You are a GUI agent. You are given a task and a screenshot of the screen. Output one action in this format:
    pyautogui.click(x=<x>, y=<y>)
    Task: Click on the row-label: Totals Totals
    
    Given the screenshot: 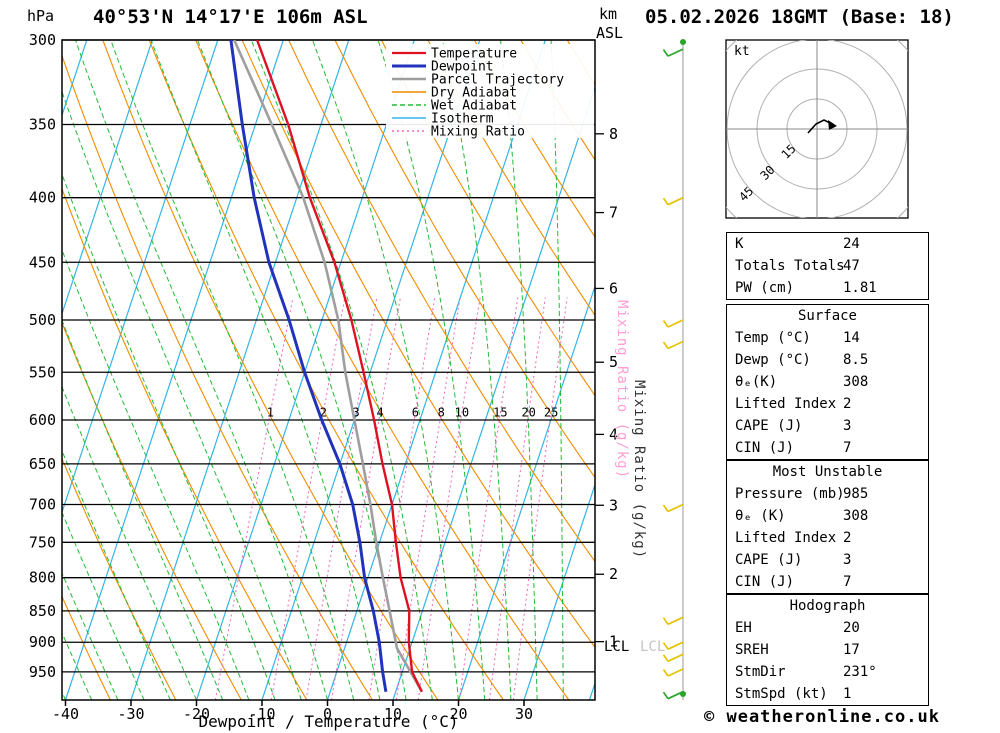 What is the action you would take?
    pyautogui.click(x=790, y=266)
    